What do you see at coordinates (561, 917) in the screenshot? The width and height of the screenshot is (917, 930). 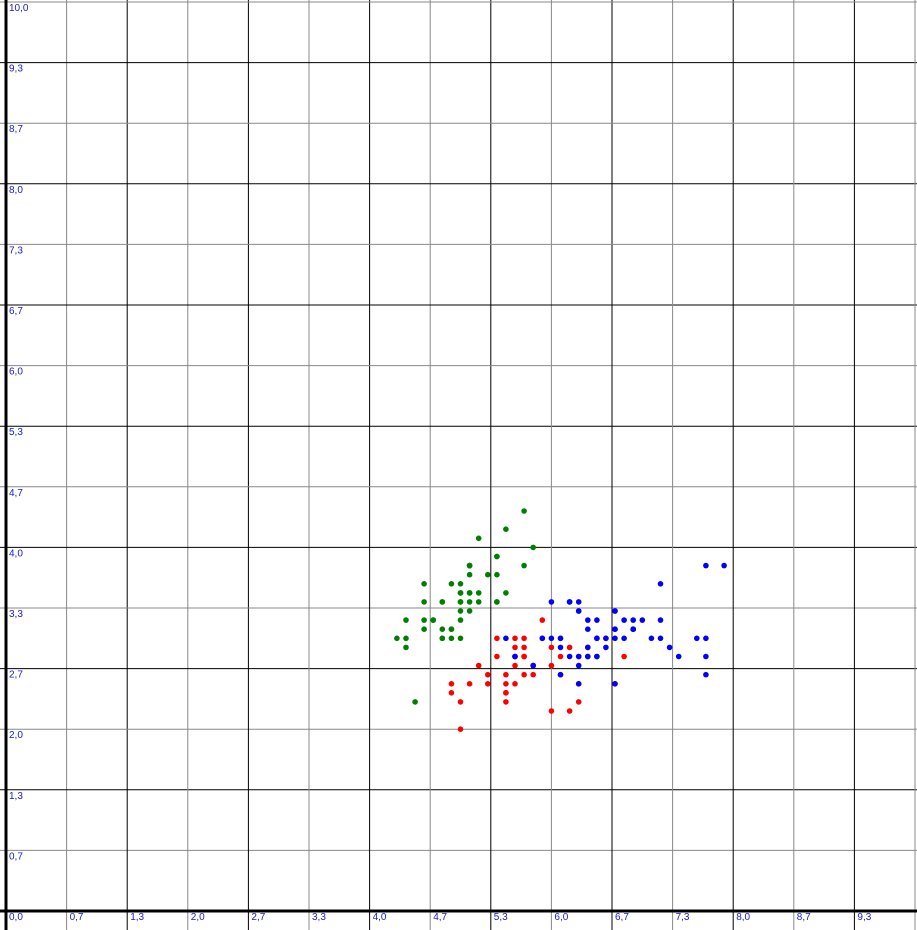 I see `x-tick-label: 6,0` at bounding box center [561, 917].